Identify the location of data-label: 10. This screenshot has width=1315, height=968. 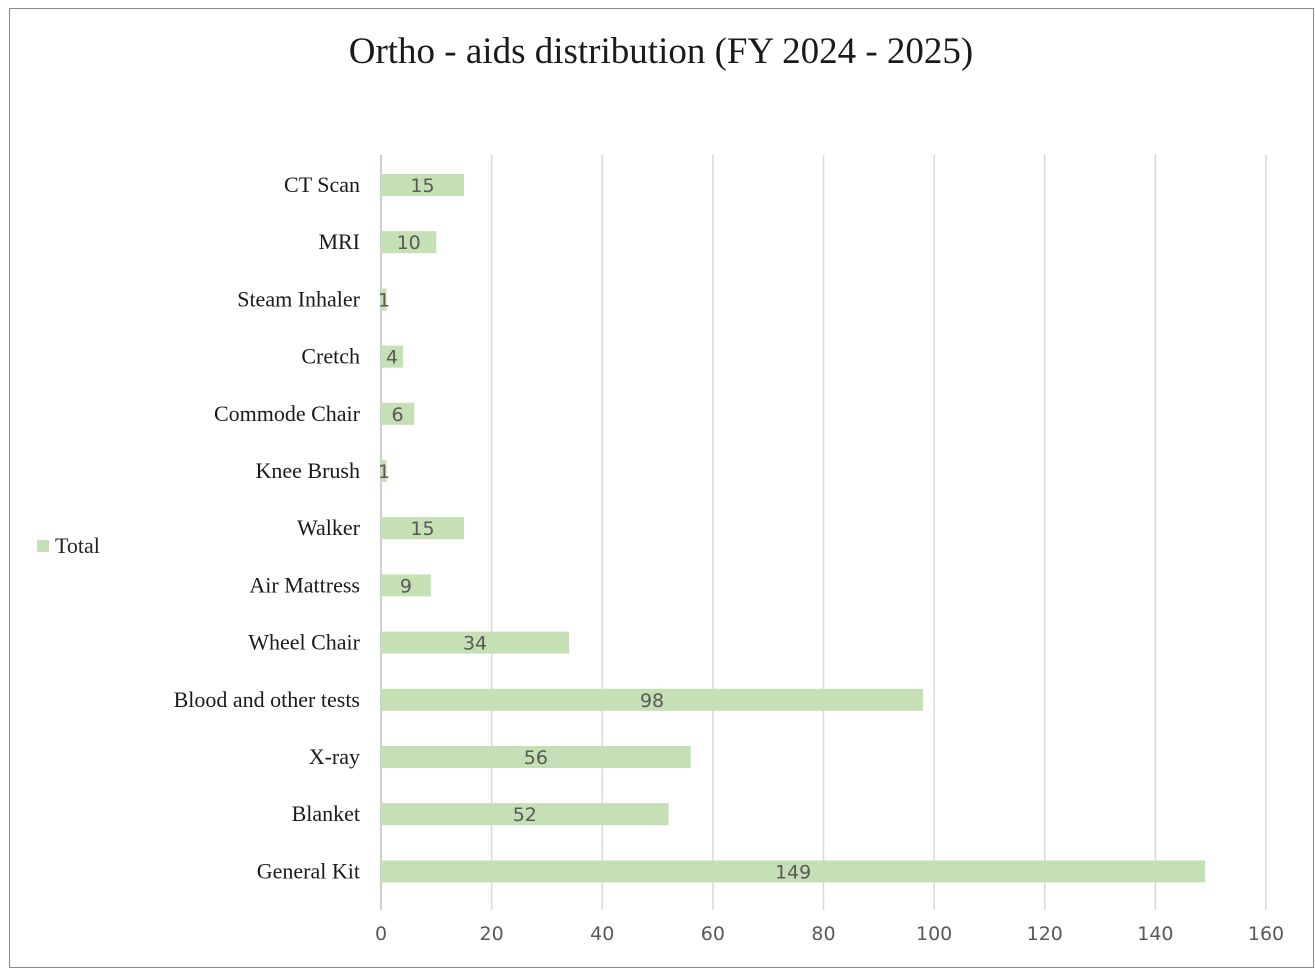
(409, 243).